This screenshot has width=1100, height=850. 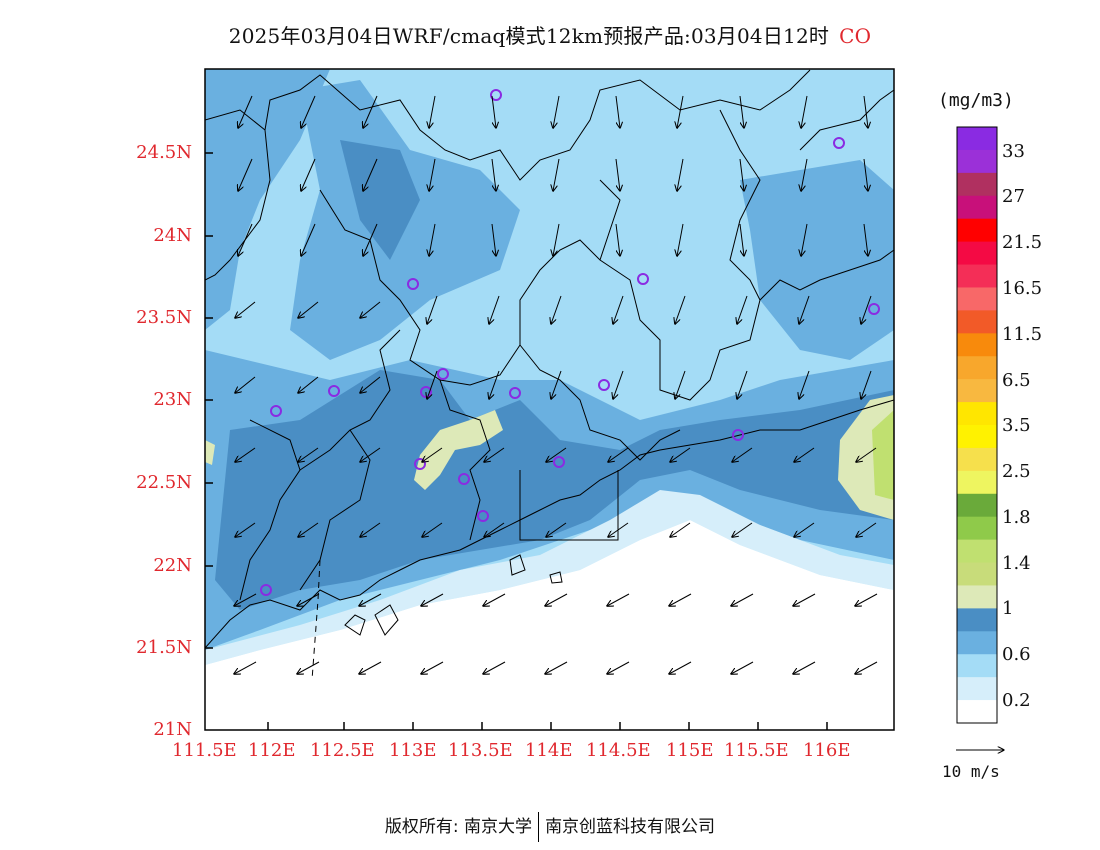 What do you see at coordinates (855, 36) in the screenshot?
I see `species-label: CO` at bounding box center [855, 36].